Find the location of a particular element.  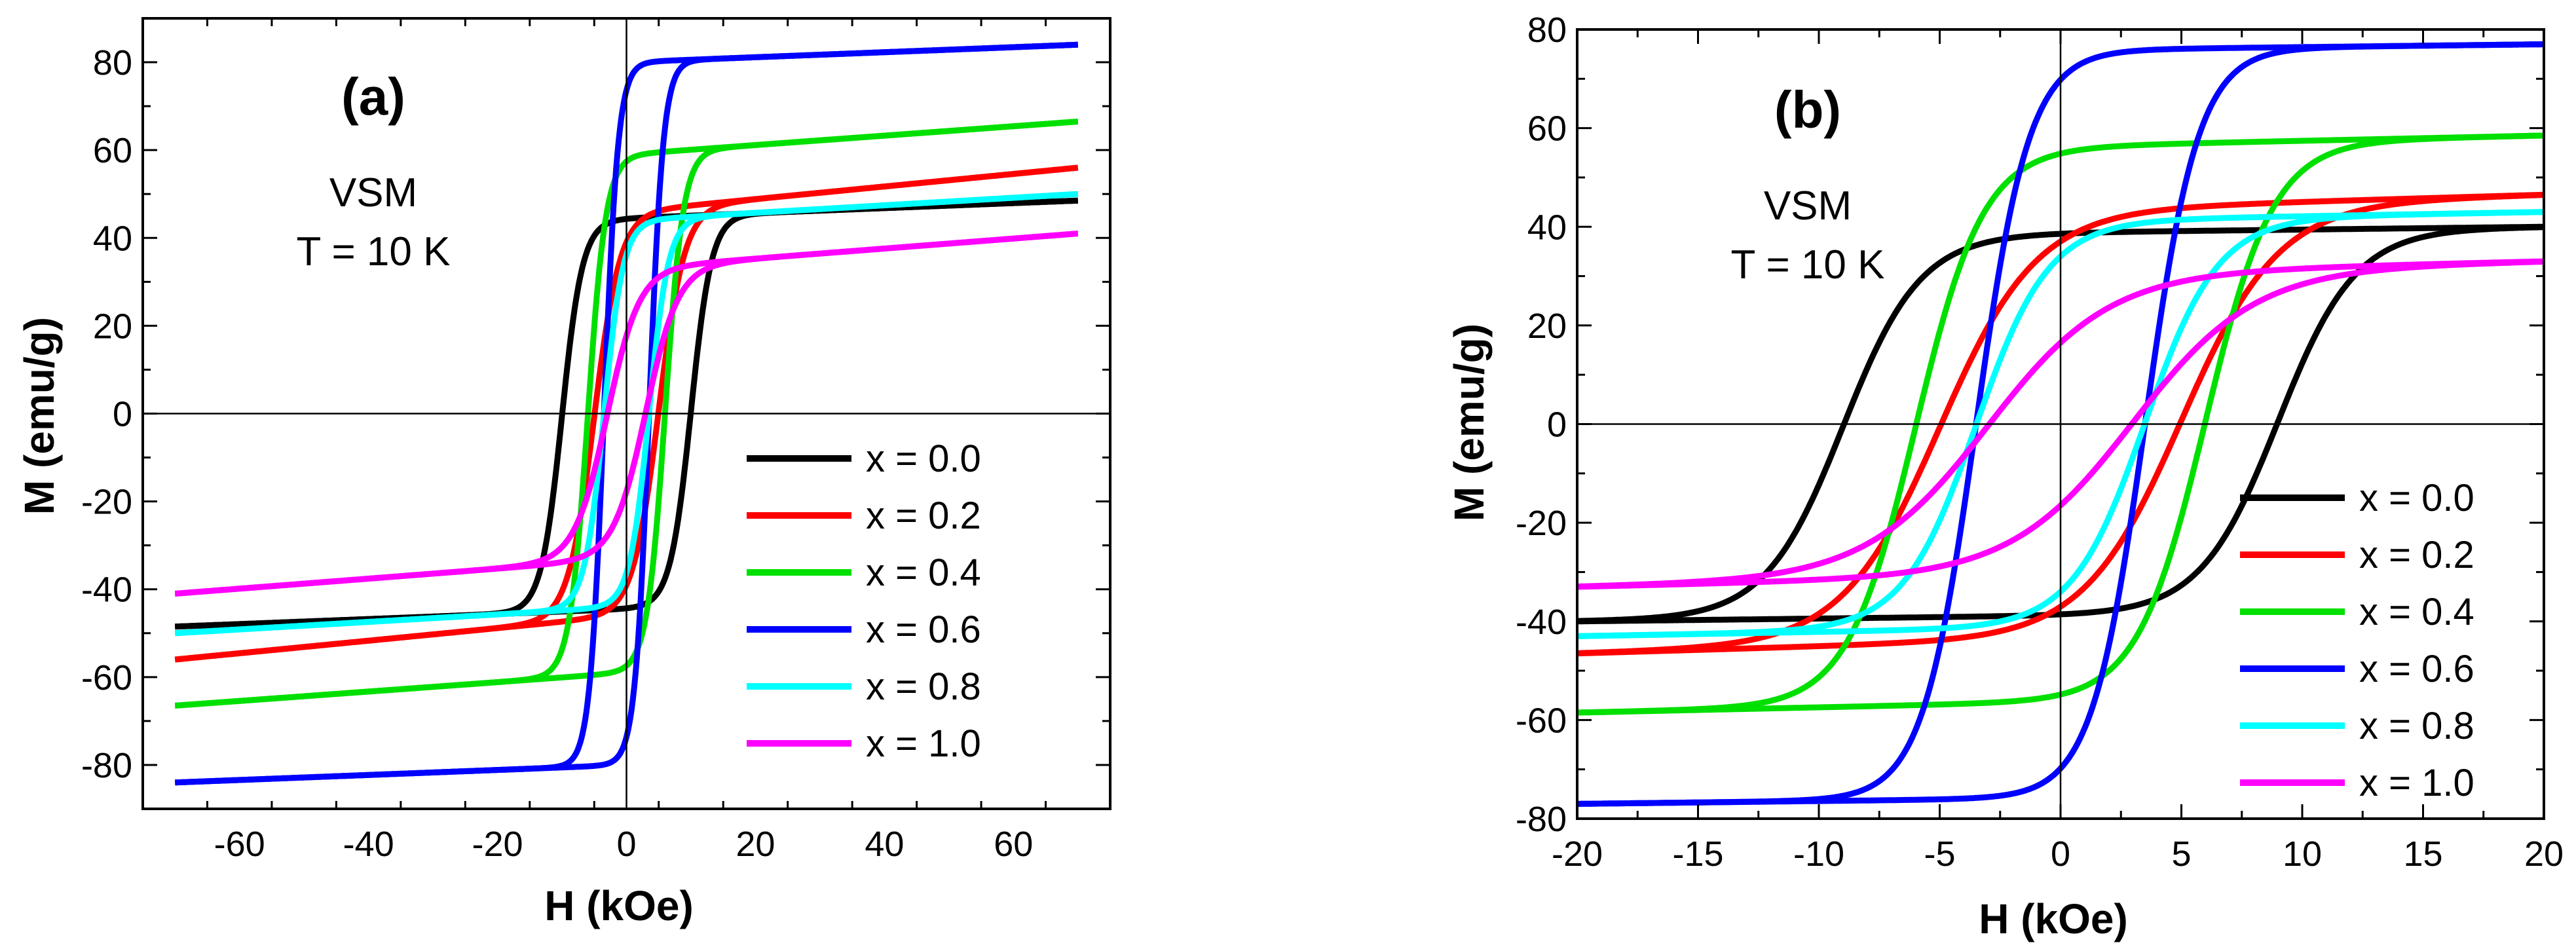

x-tick-label: 60 is located at coordinates (1013, 844).